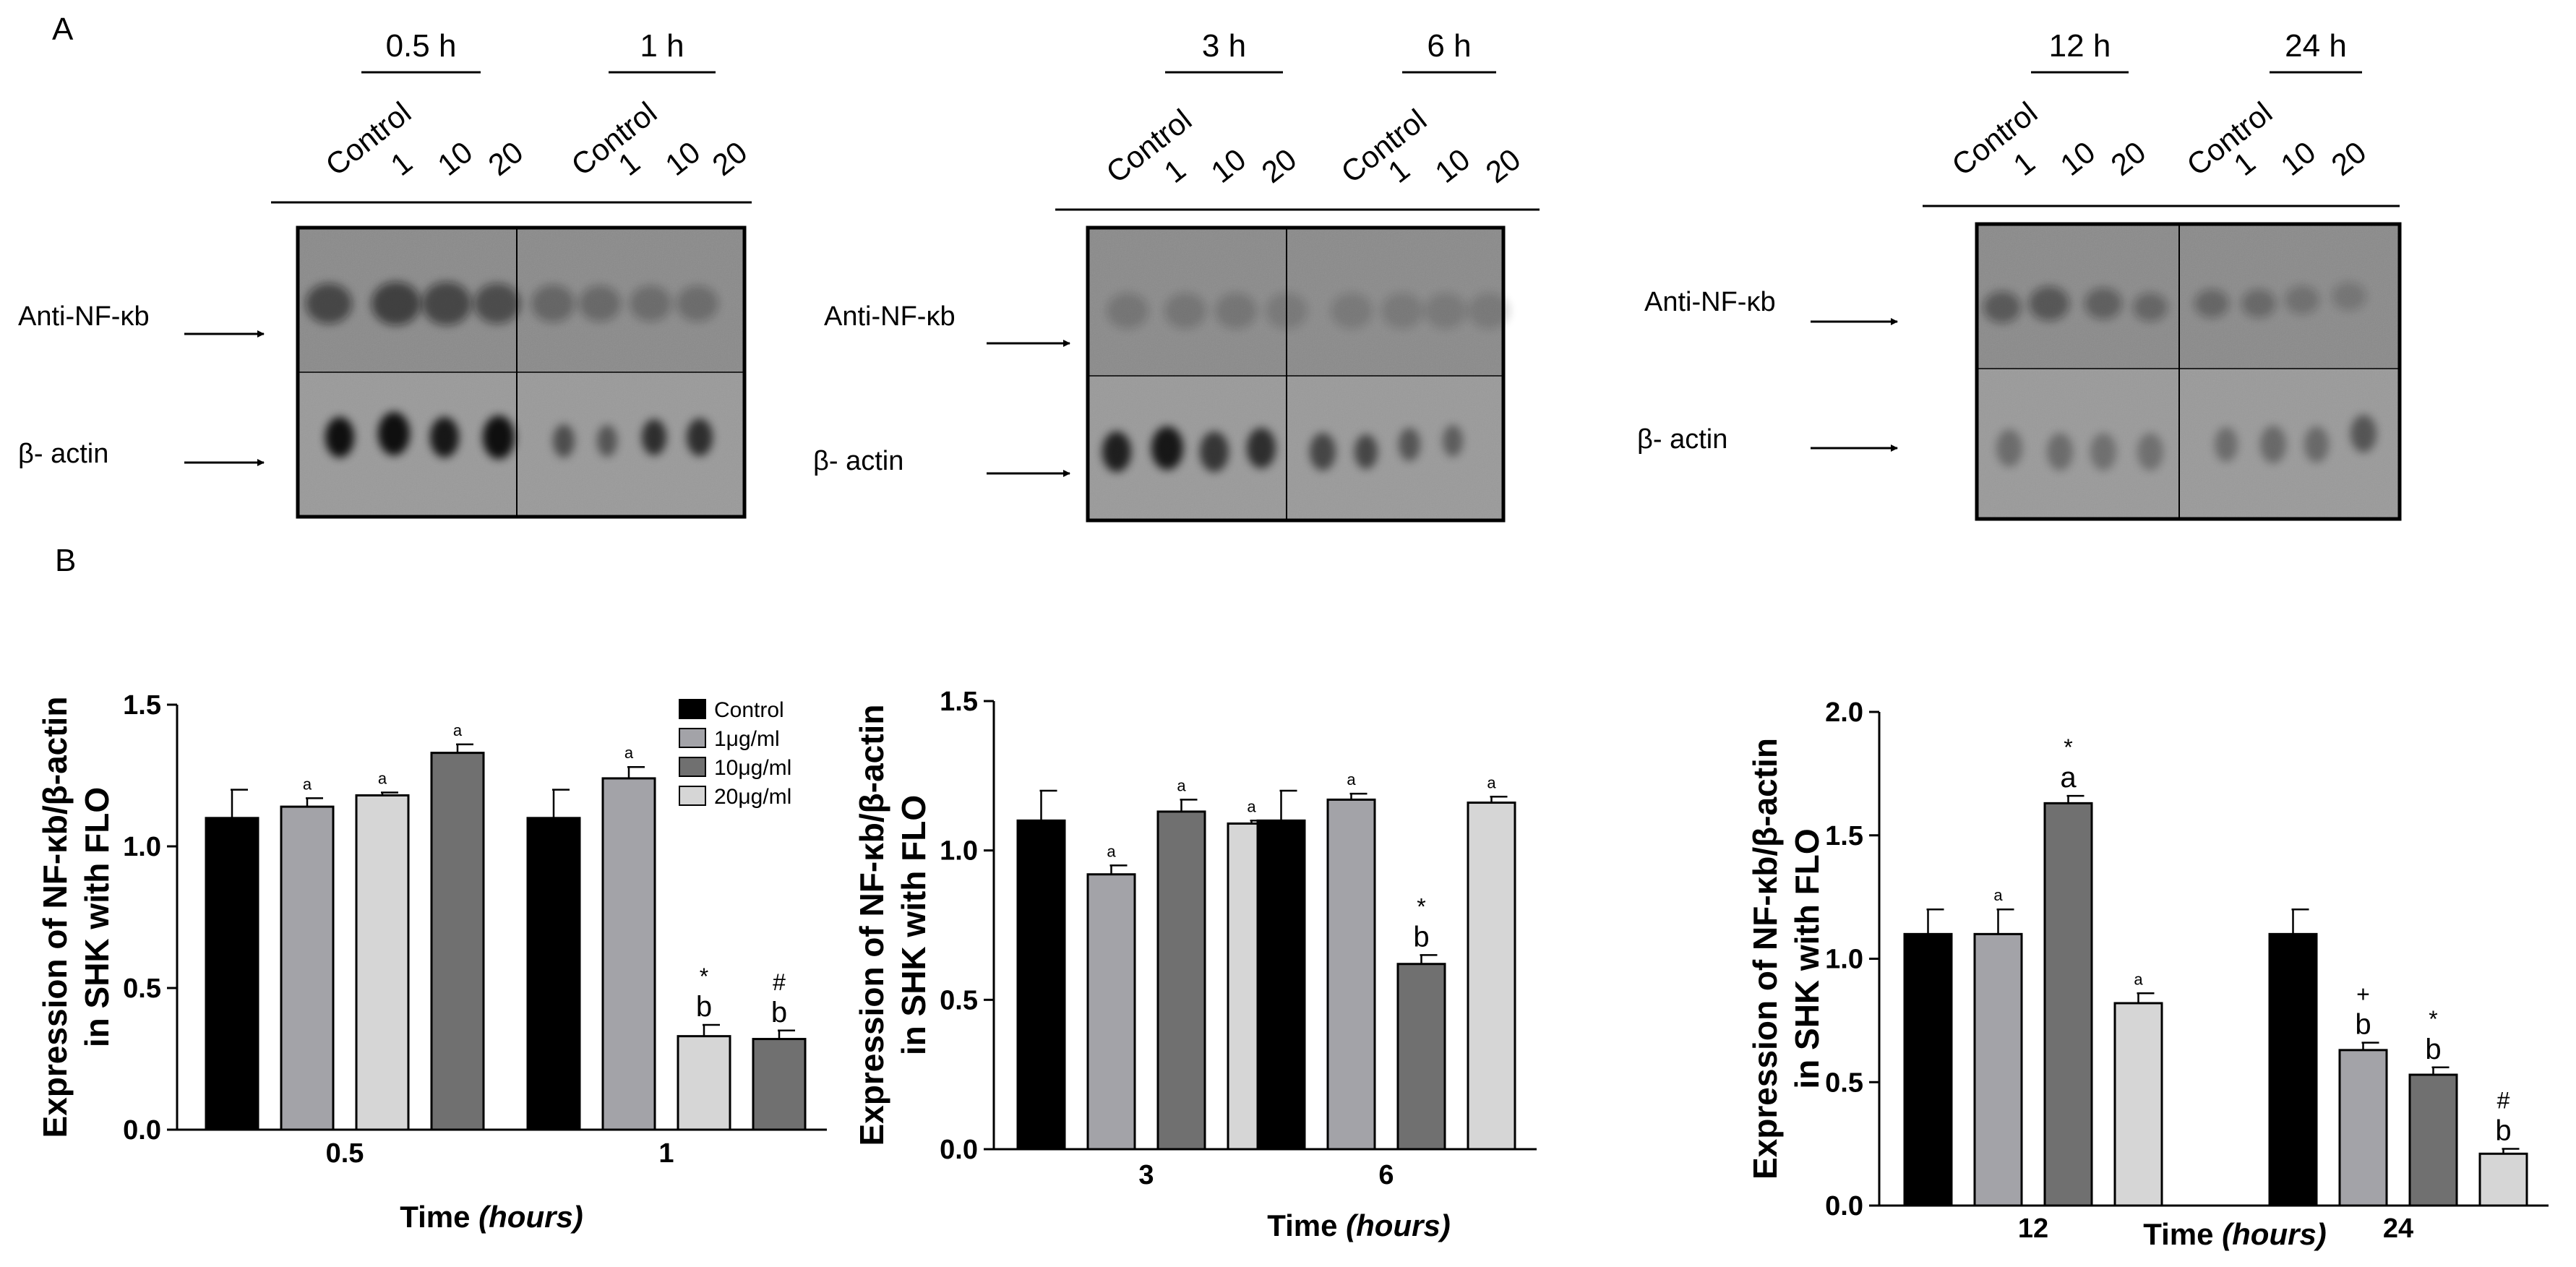  Describe the element at coordinates (2080, 46) in the screenshot. I see `time-label: 12 h` at that location.